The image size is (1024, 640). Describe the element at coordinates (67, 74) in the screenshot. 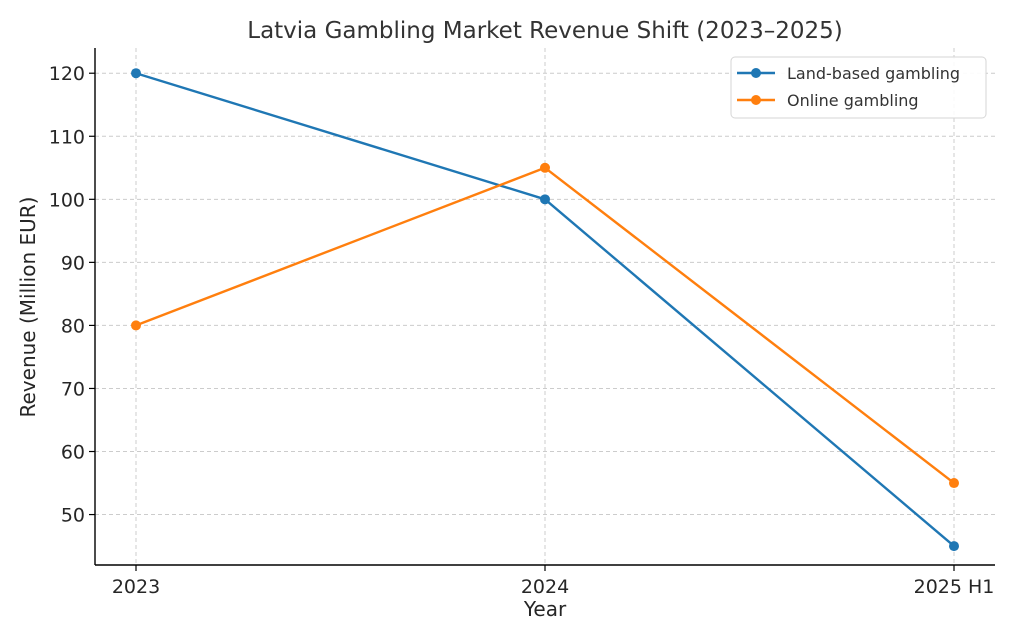

I see `y-tick-label: 120` at that location.